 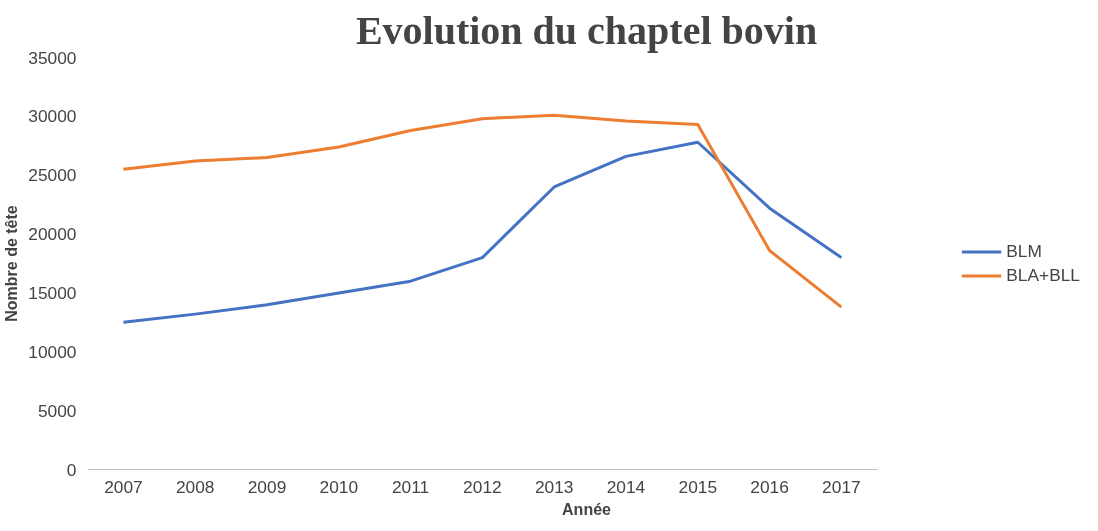 I want to click on chart-title: Evolution du chaptel bovin, so click(x=586, y=30).